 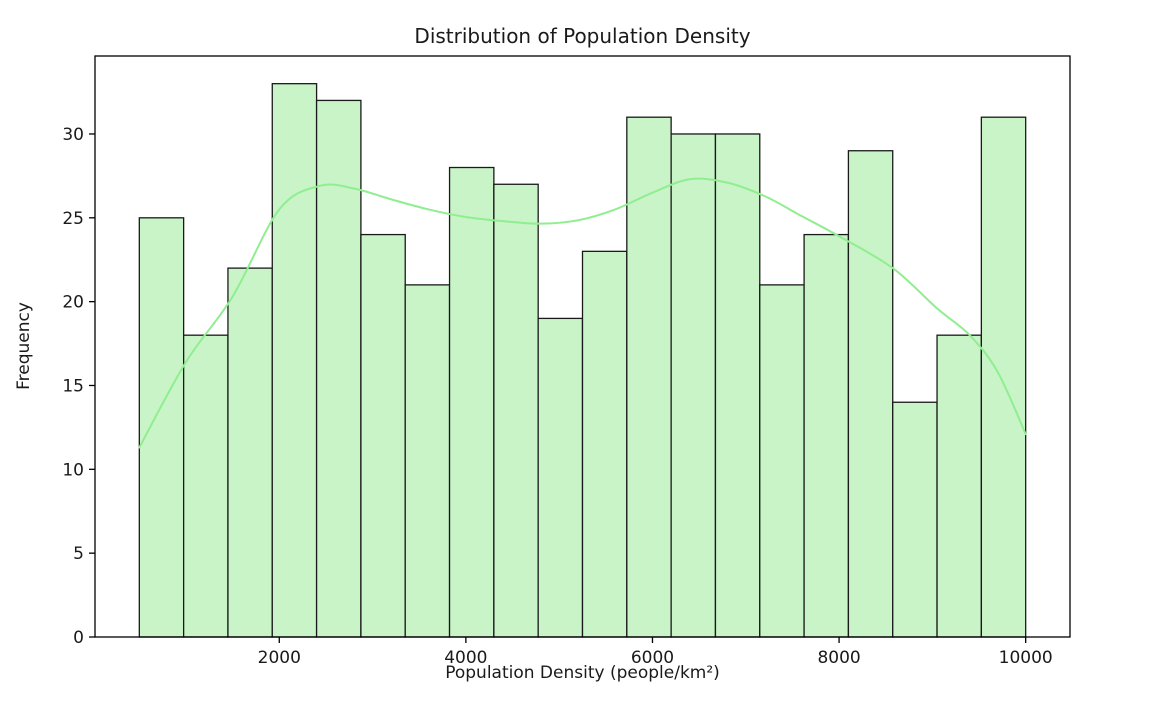 What do you see at coordinates (582, 36) in the screenshot?
I see `chart-title: Distribution of Population Density` at bounding box center [582, 36].